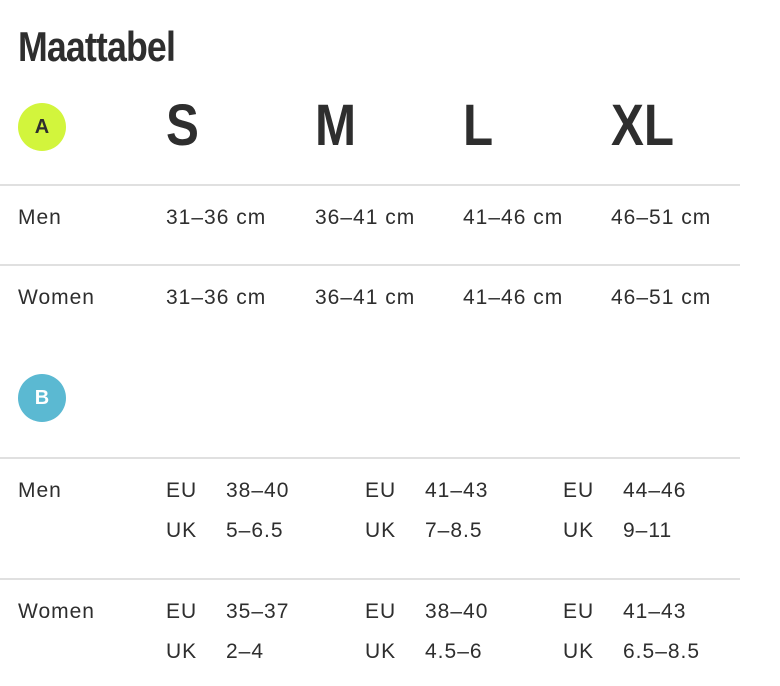  Describe the element at coordinates (454, 530) in the screenshot. I see `shoe-size: 7–8.5` at that location.